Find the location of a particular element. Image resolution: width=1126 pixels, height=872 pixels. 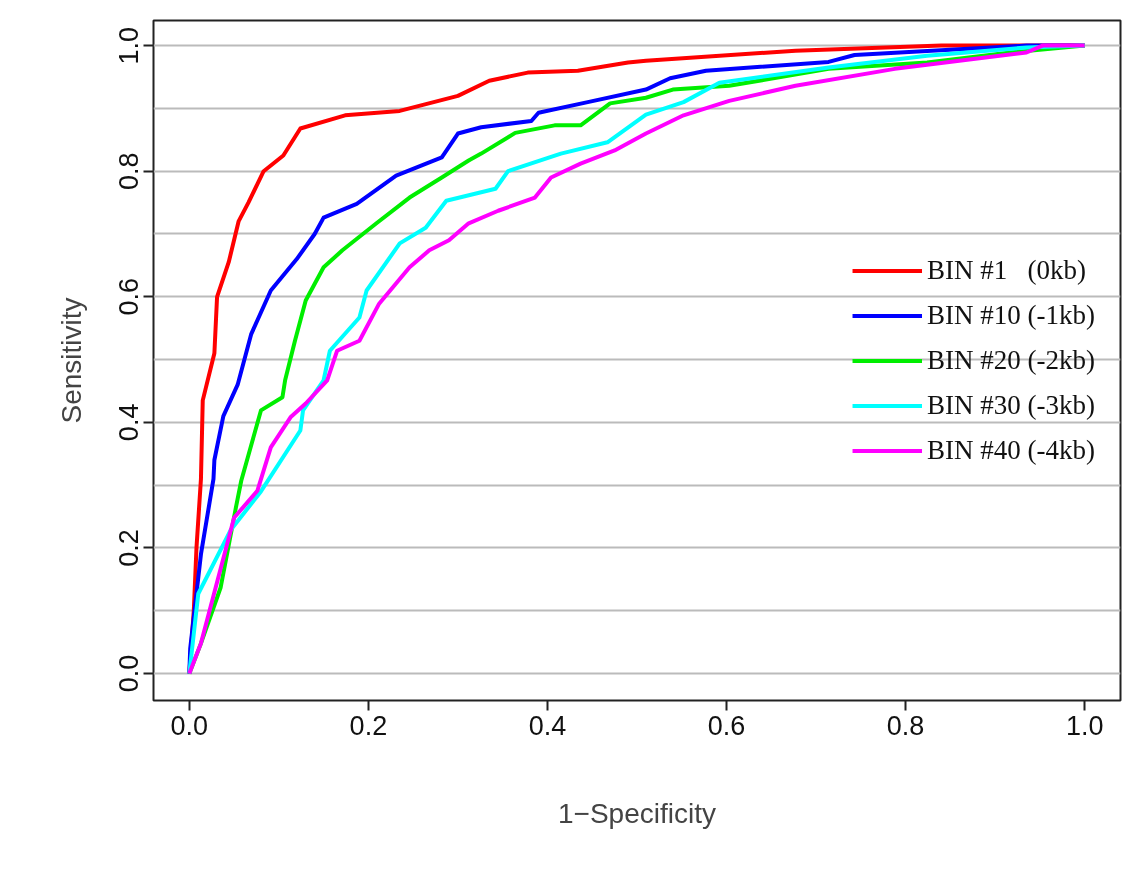

x-tick-label: 0.4 is located at coordinates (547, 725).